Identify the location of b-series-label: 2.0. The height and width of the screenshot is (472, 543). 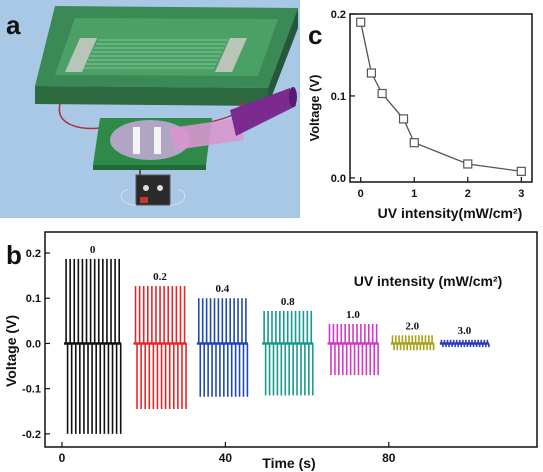
(412, 326).